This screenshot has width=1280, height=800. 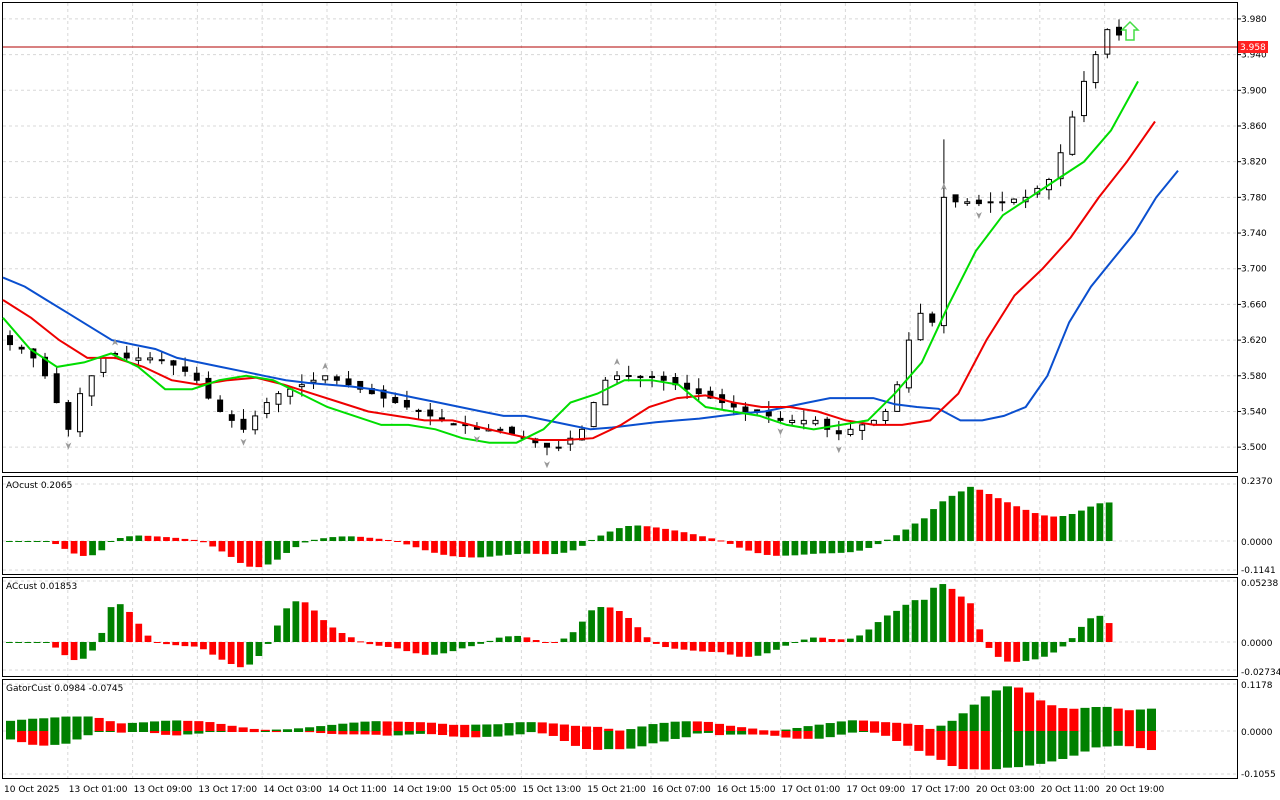 What do you see at coordinates (1254, 448) in the screenshot?
I see `price-tick-label: 3.500` at bounding box center [1254, 448].